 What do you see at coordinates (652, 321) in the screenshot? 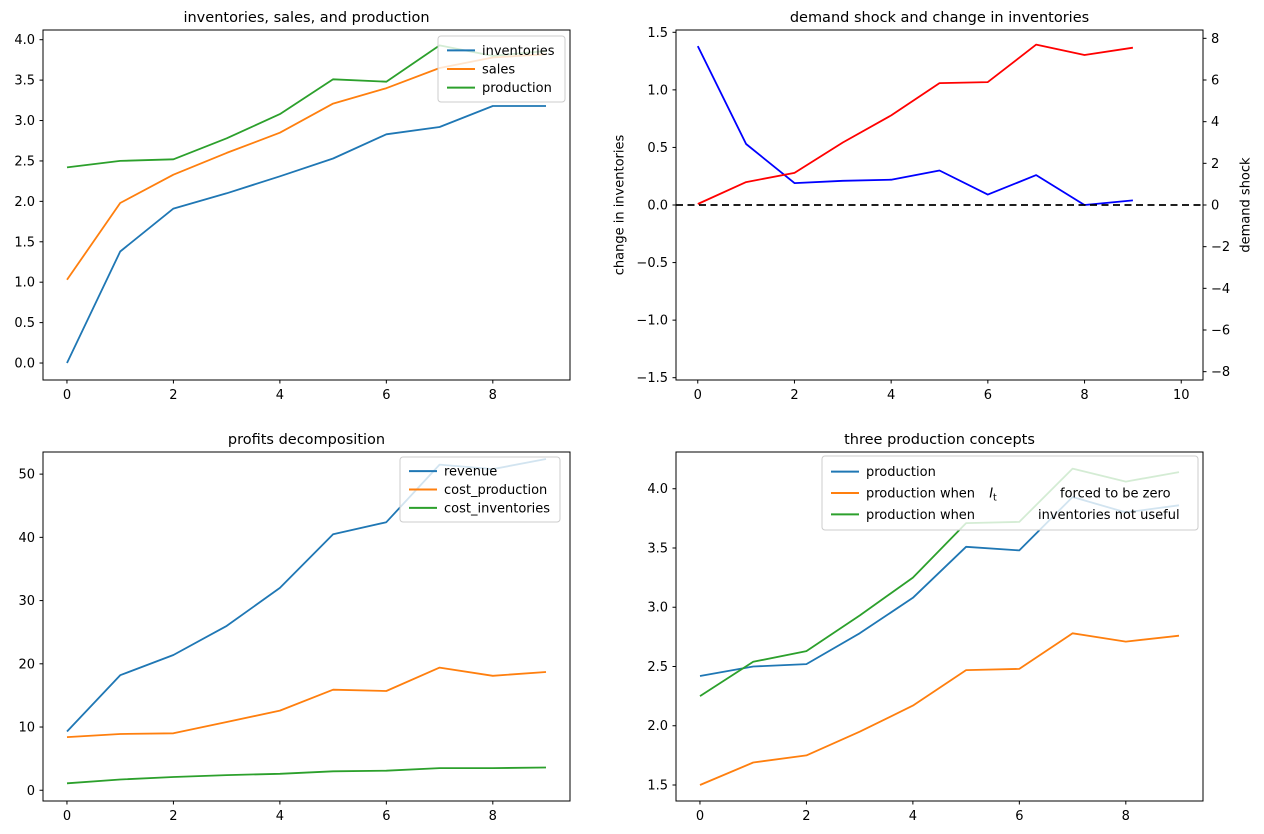
I see `y-tick-label: −1.0` at bounding box center [652, 321].